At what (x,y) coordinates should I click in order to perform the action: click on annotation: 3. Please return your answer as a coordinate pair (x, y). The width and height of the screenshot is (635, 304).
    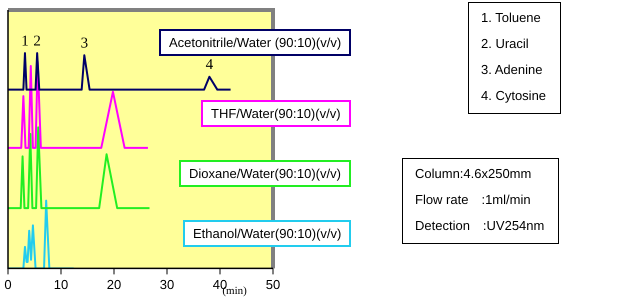
    Looking at the image, I should click on (84, 44).